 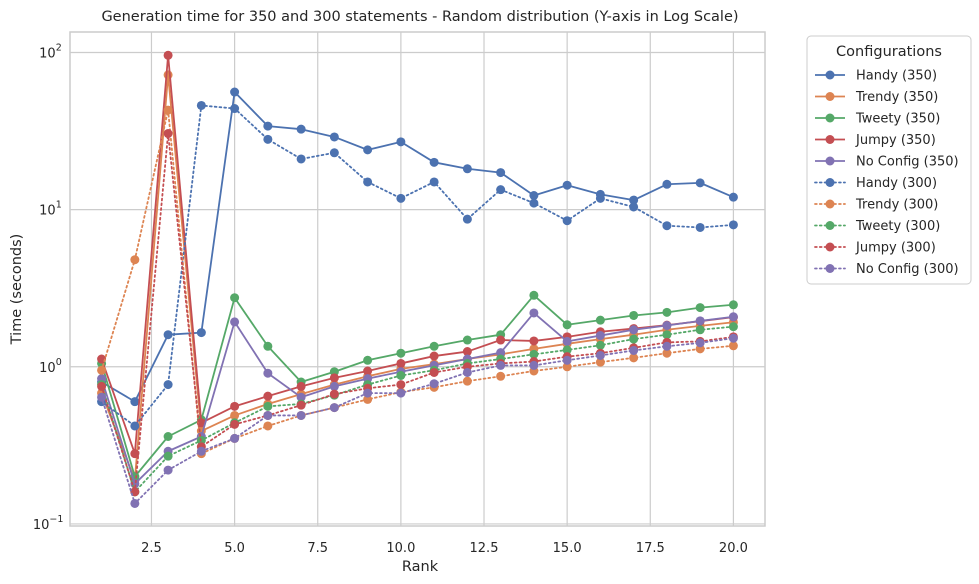 What do you see at coordinates (59, 205) in the screenshot?
I see `y-tick-exponent: 1` at bounding box center [59, 205].